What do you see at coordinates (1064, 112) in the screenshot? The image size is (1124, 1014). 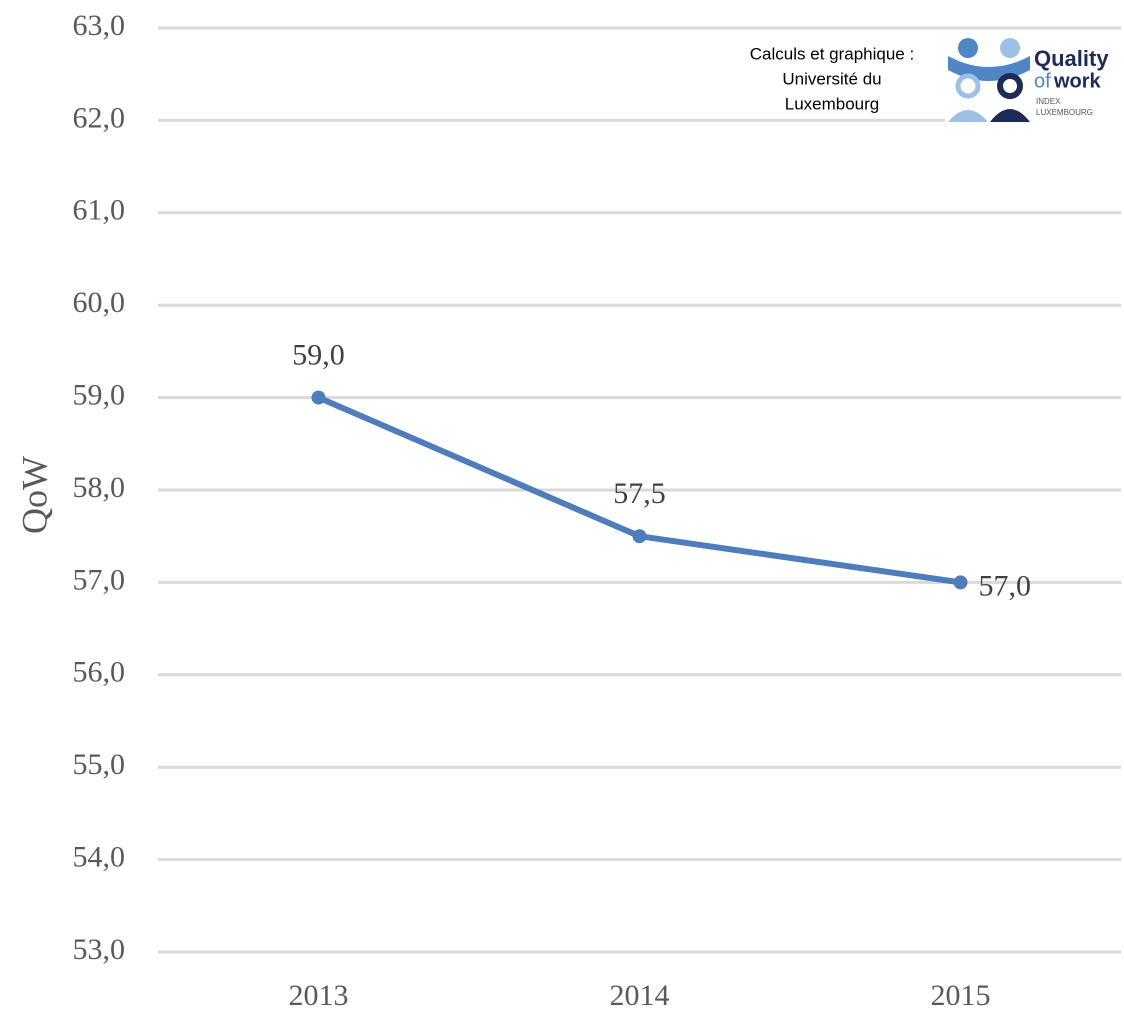 I see `logo-text: LUXEMBOURG` at bounding box center [1064, 112].